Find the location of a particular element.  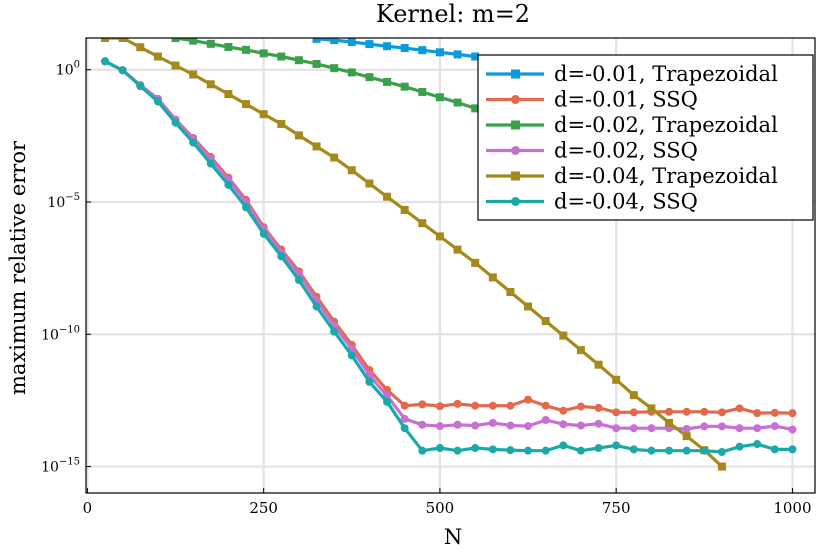

legend-label: d=-0.02, Trapezoidal is located at coordinates (666, 125).